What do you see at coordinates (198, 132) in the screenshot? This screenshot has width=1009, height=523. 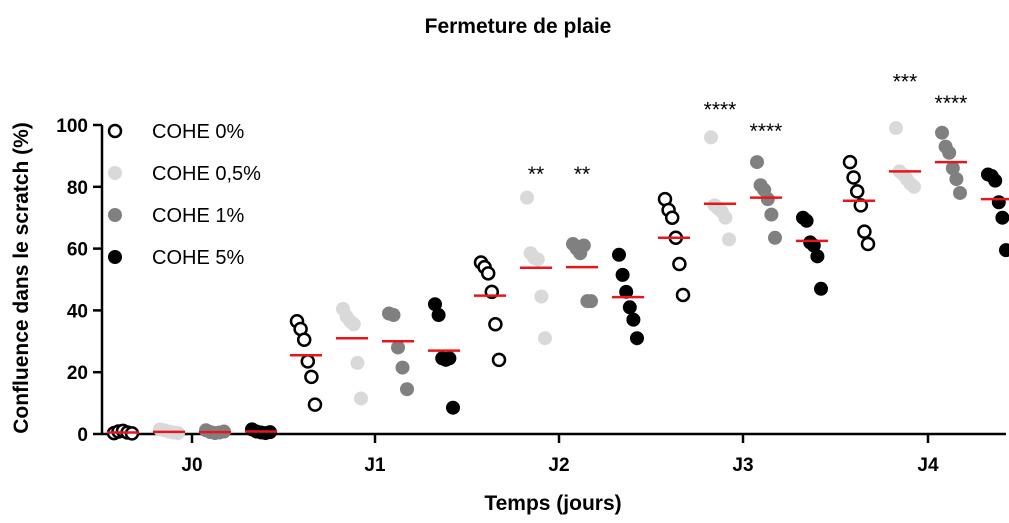 I see `legend-label: COHE 0%` at bounding box center [198, 132].